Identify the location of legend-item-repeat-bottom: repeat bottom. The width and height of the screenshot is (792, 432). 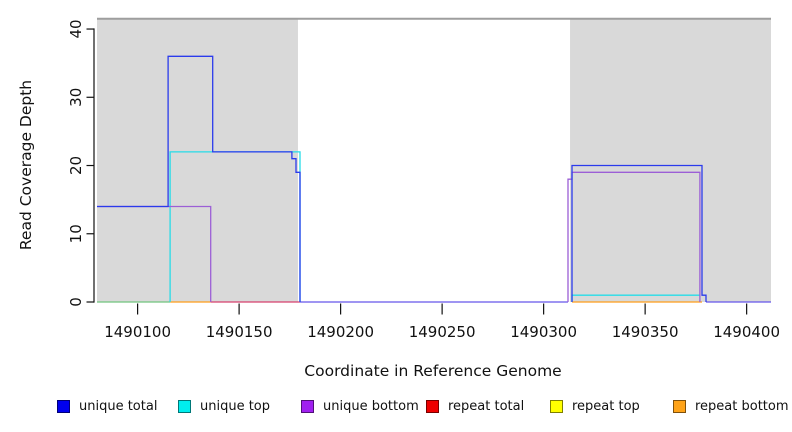
(731, 406).